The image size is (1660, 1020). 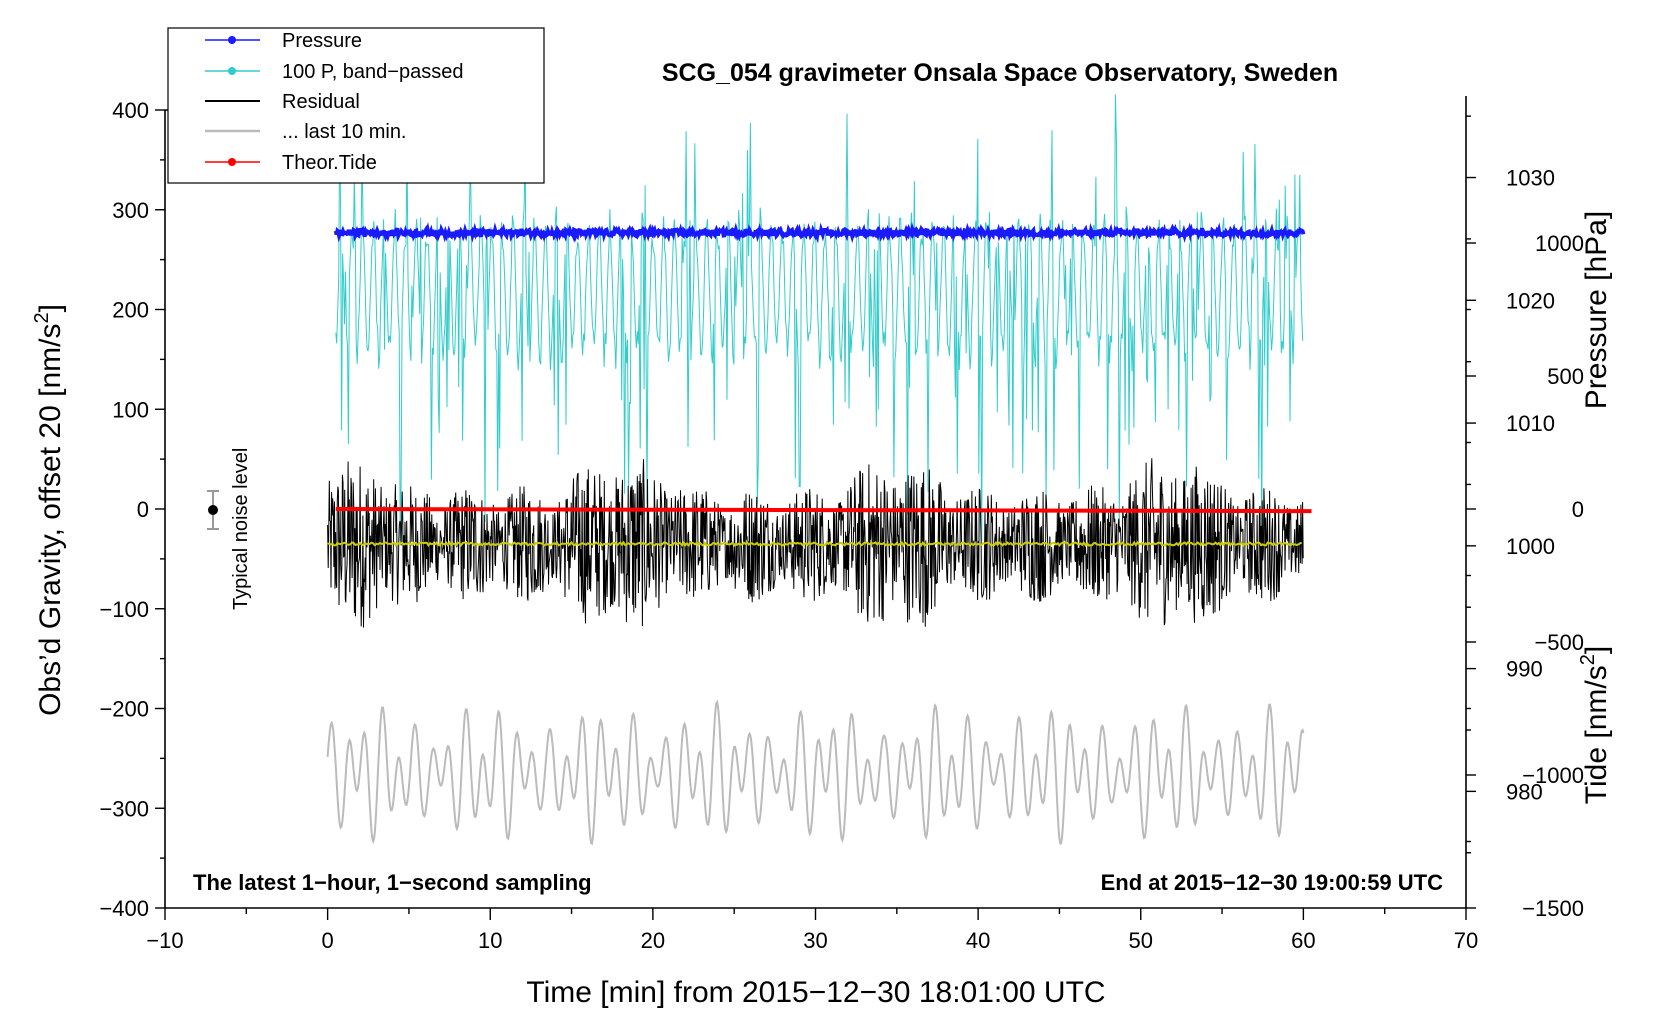 I want to click on tide-axis-ticks: 1000 500 0 −500 −1000 −1500, so click(x=1525, y=576).